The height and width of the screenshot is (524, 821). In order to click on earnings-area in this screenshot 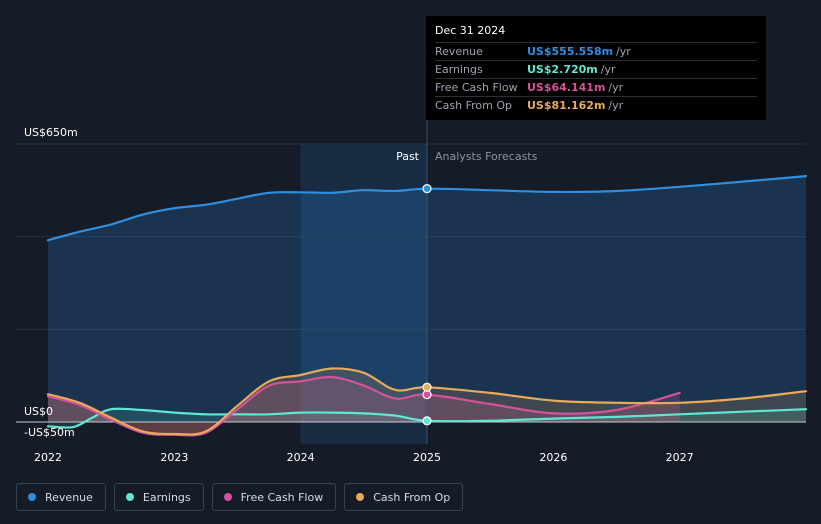, I will do `click(427, 418)`.